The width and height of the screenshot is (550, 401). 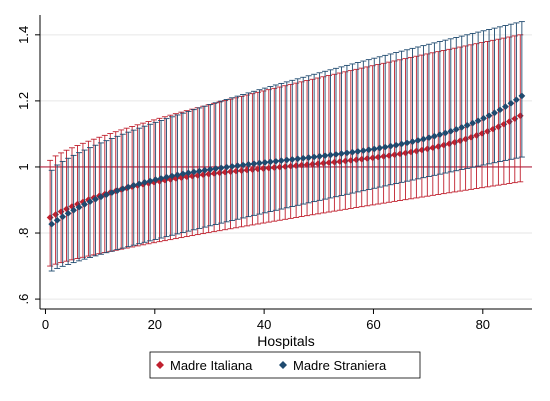 What do you see at coordinates (23, 166) in the screenshot?
I see `y-tick-label: 1` at bounding box center [23, 166].